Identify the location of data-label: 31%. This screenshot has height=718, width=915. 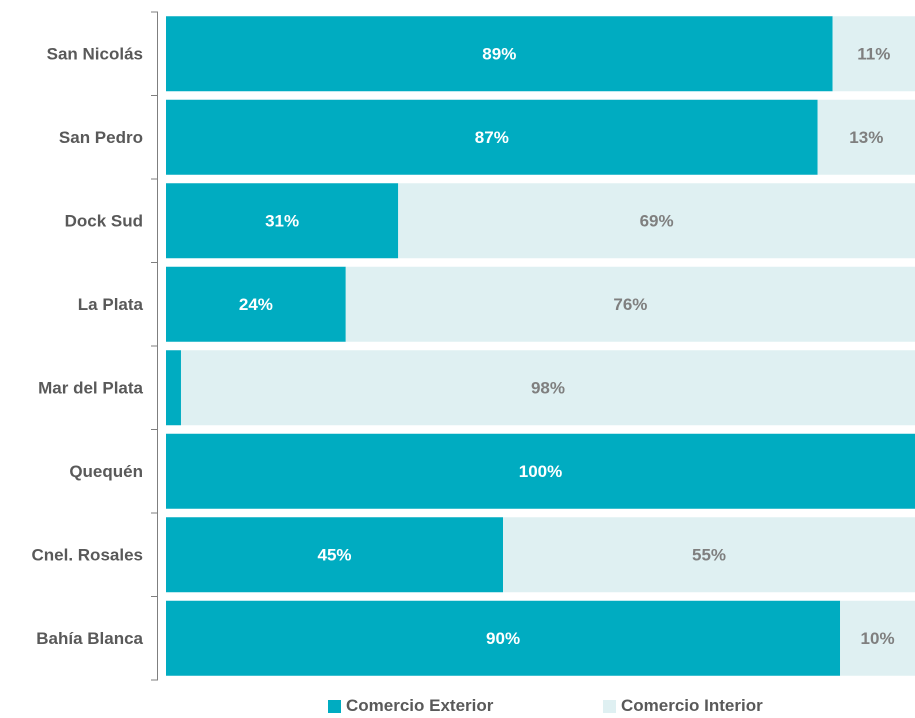
(282, 220).